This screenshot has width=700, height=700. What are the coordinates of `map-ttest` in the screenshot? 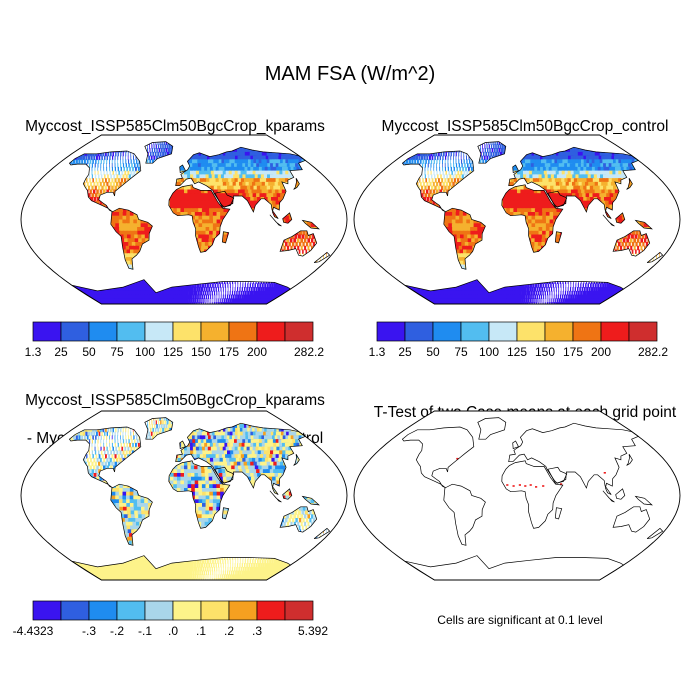 It's located at (517, 495).